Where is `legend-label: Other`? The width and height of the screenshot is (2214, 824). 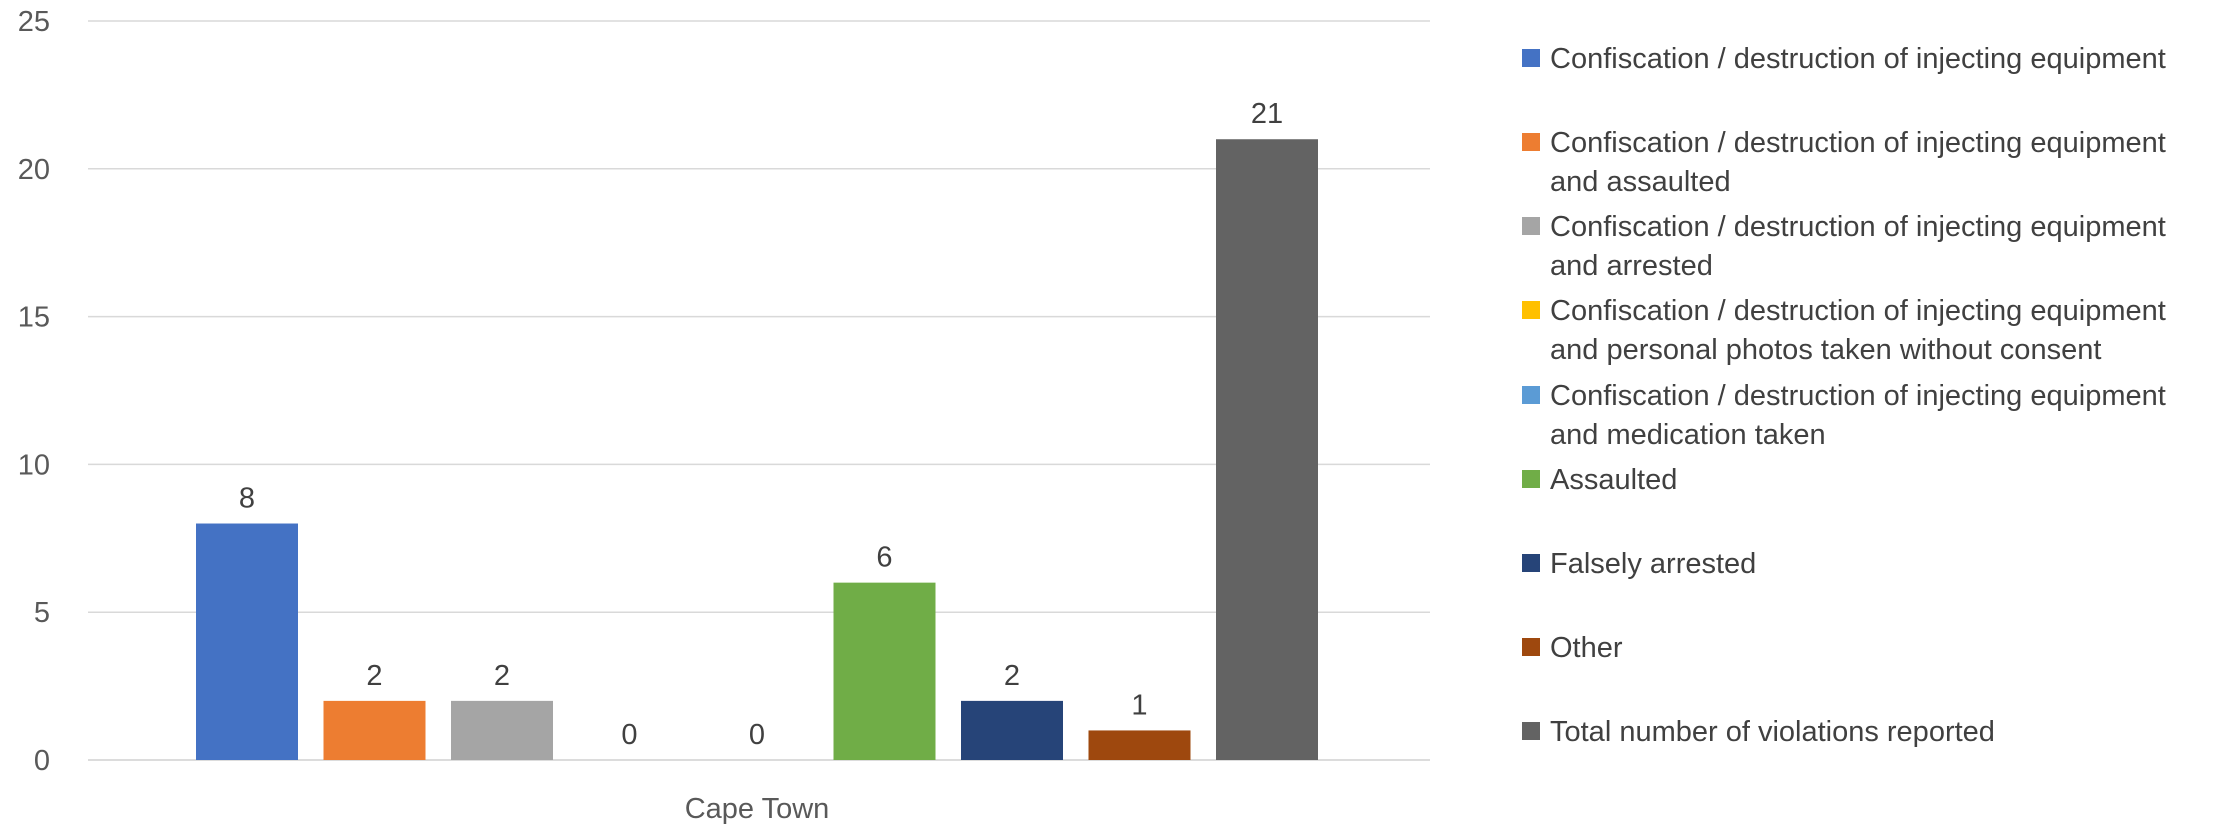
legend-label: Other is located at coordinates (1586, 648).